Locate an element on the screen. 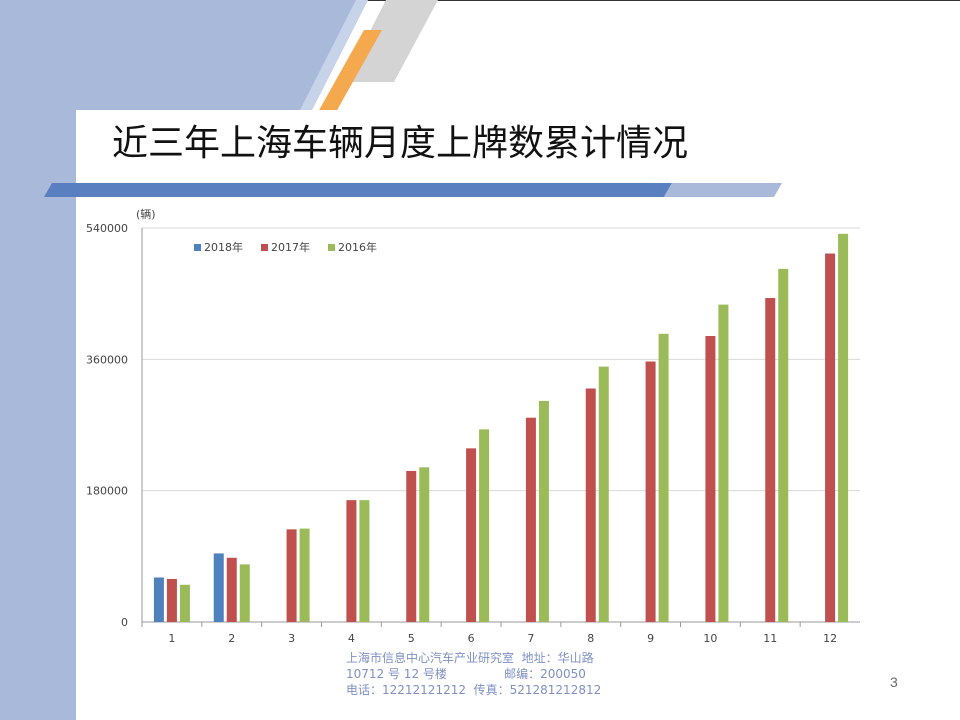 This screenshot has width=960, height=720. y-axis: 0 180000 360000 540000 is located at coordinates (107, 425).